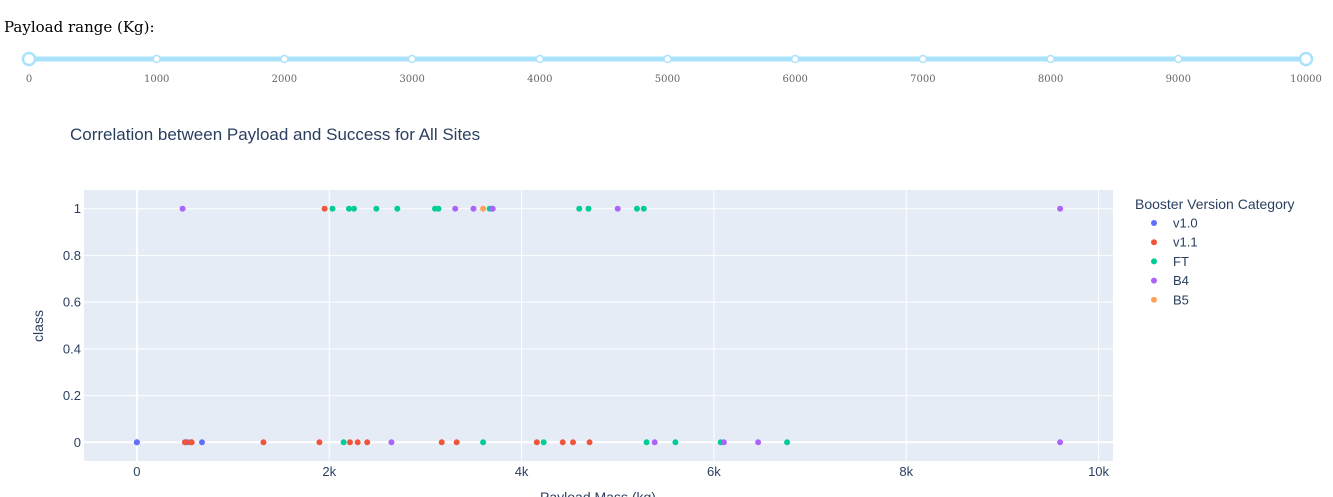 The image size is (1333, 497). I want to click on legend-item: v1.0, so click(1174, 223).